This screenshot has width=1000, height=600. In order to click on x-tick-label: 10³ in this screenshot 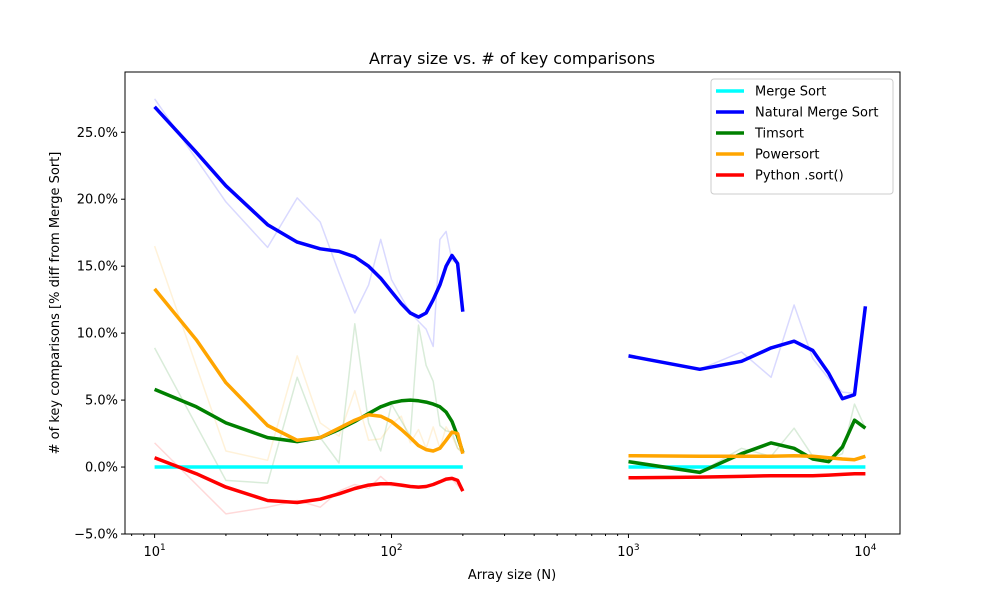, I will do `click(628, 551)`.